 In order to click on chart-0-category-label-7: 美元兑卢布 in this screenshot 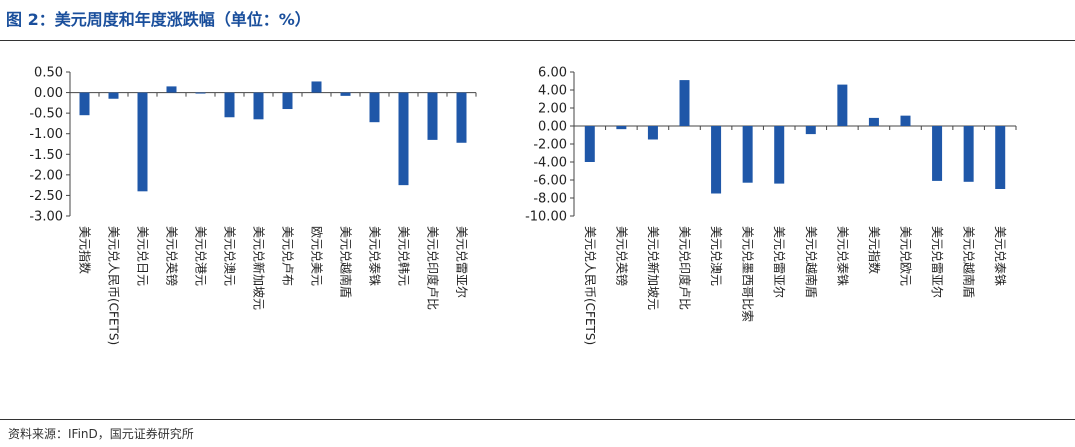, I will do `click(288, 256)`.